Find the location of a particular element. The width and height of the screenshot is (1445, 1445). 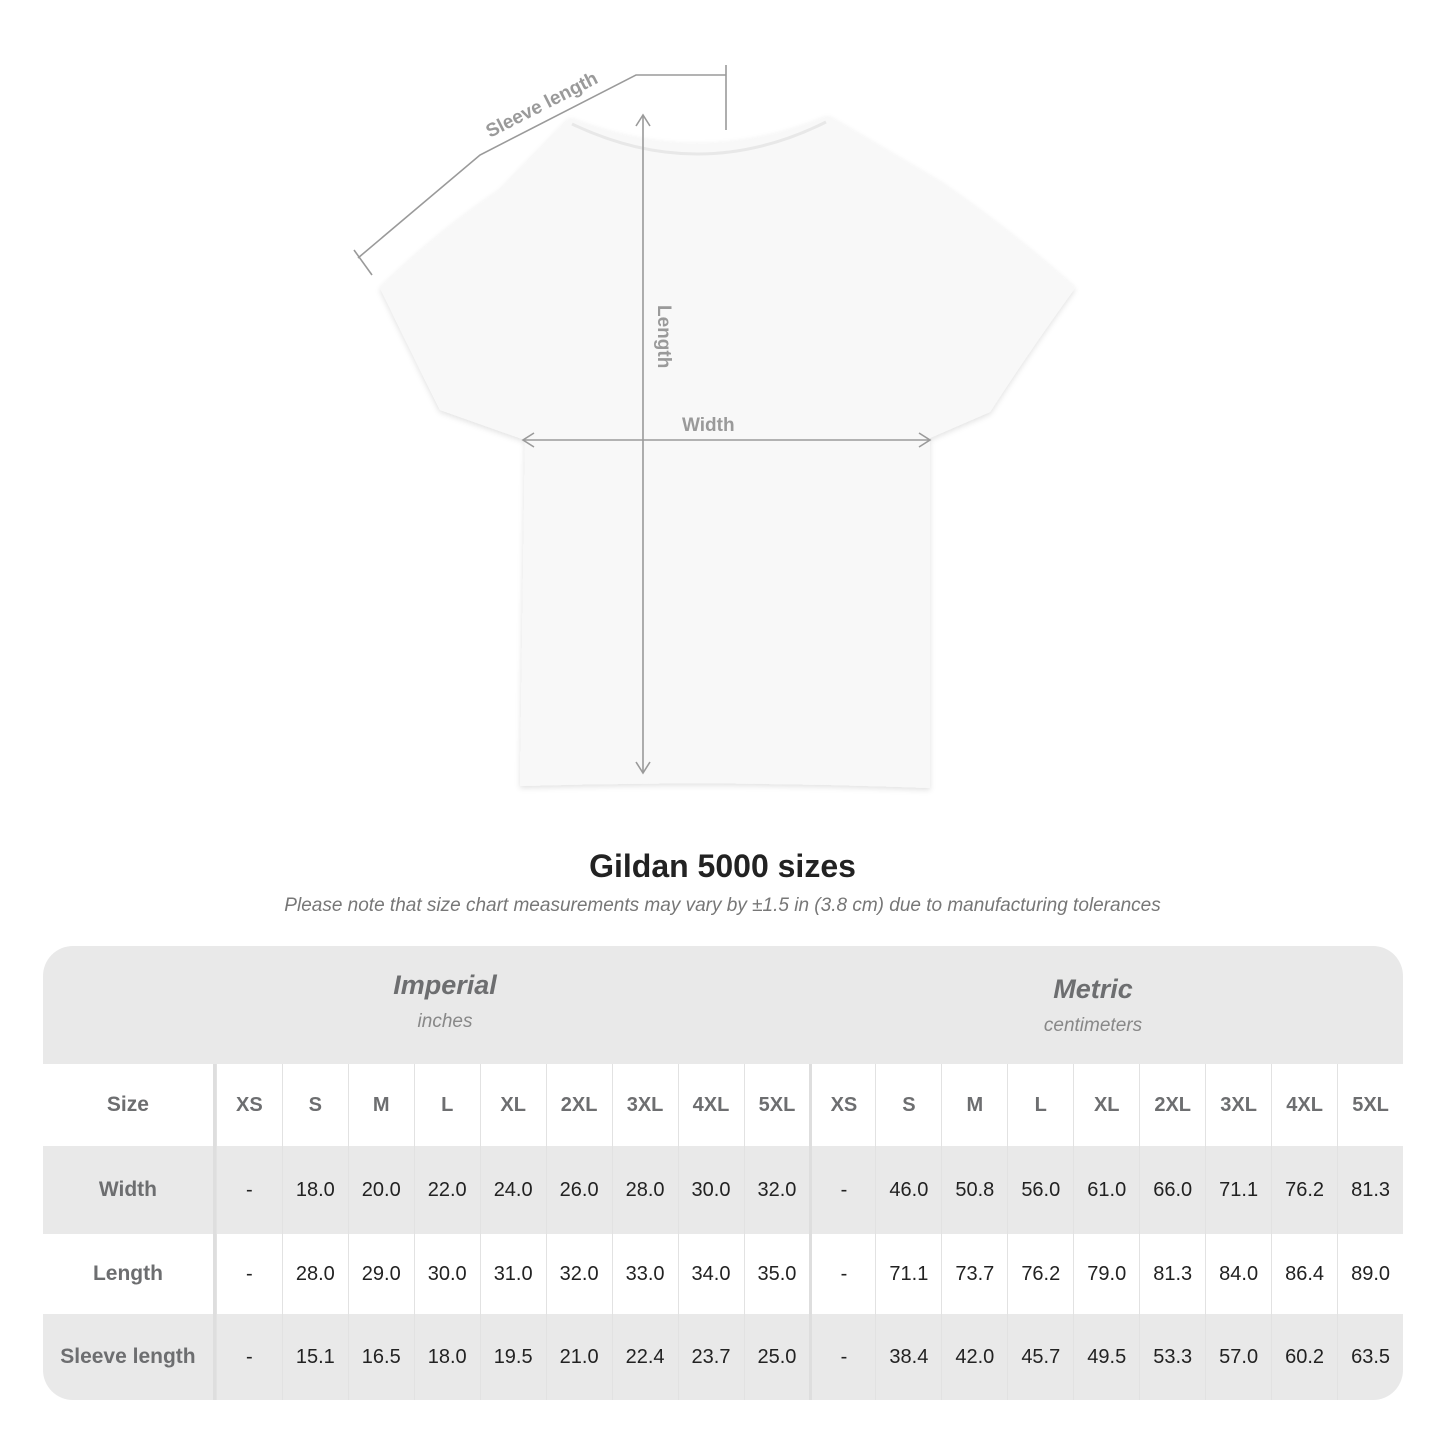

imperial-value-cell: 21.0 is located at coordinates (578, 1357).